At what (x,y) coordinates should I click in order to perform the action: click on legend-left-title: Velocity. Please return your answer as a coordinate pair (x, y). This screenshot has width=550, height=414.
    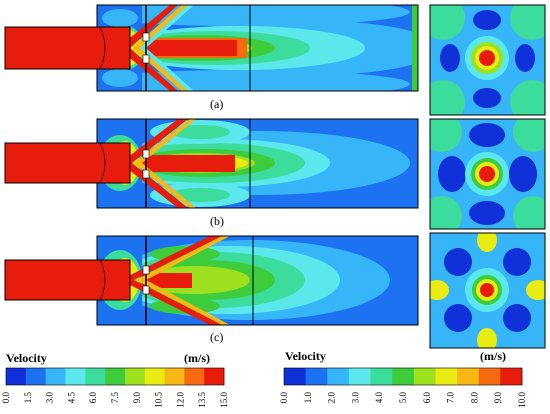
    Looking at the image, I should click on (26, 358).